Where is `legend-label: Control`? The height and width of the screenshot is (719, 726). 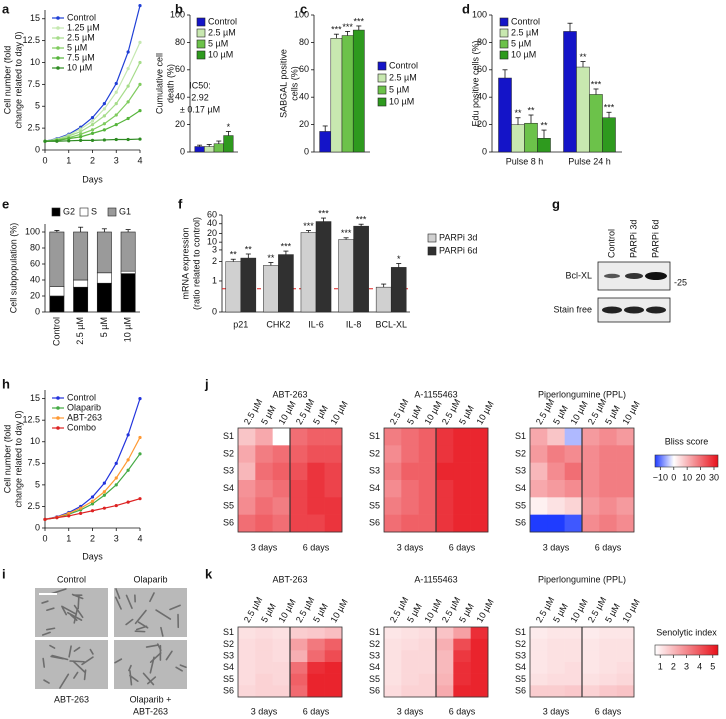 legend-label: Control is located at coordinates (222, 21).